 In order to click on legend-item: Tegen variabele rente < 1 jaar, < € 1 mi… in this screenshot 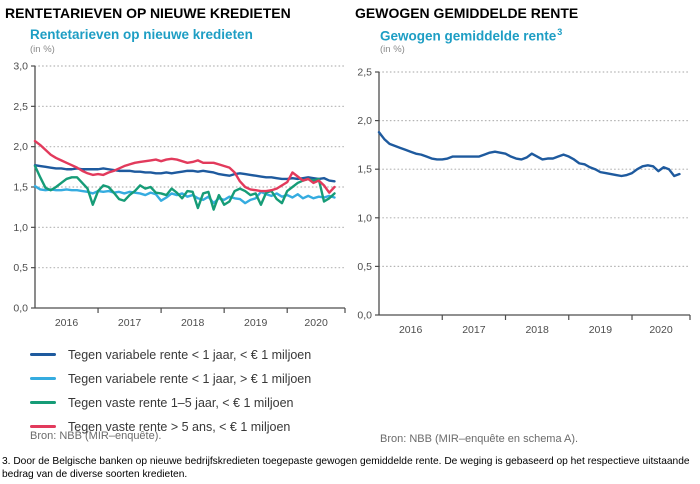, I will do `click(170, 354)`.